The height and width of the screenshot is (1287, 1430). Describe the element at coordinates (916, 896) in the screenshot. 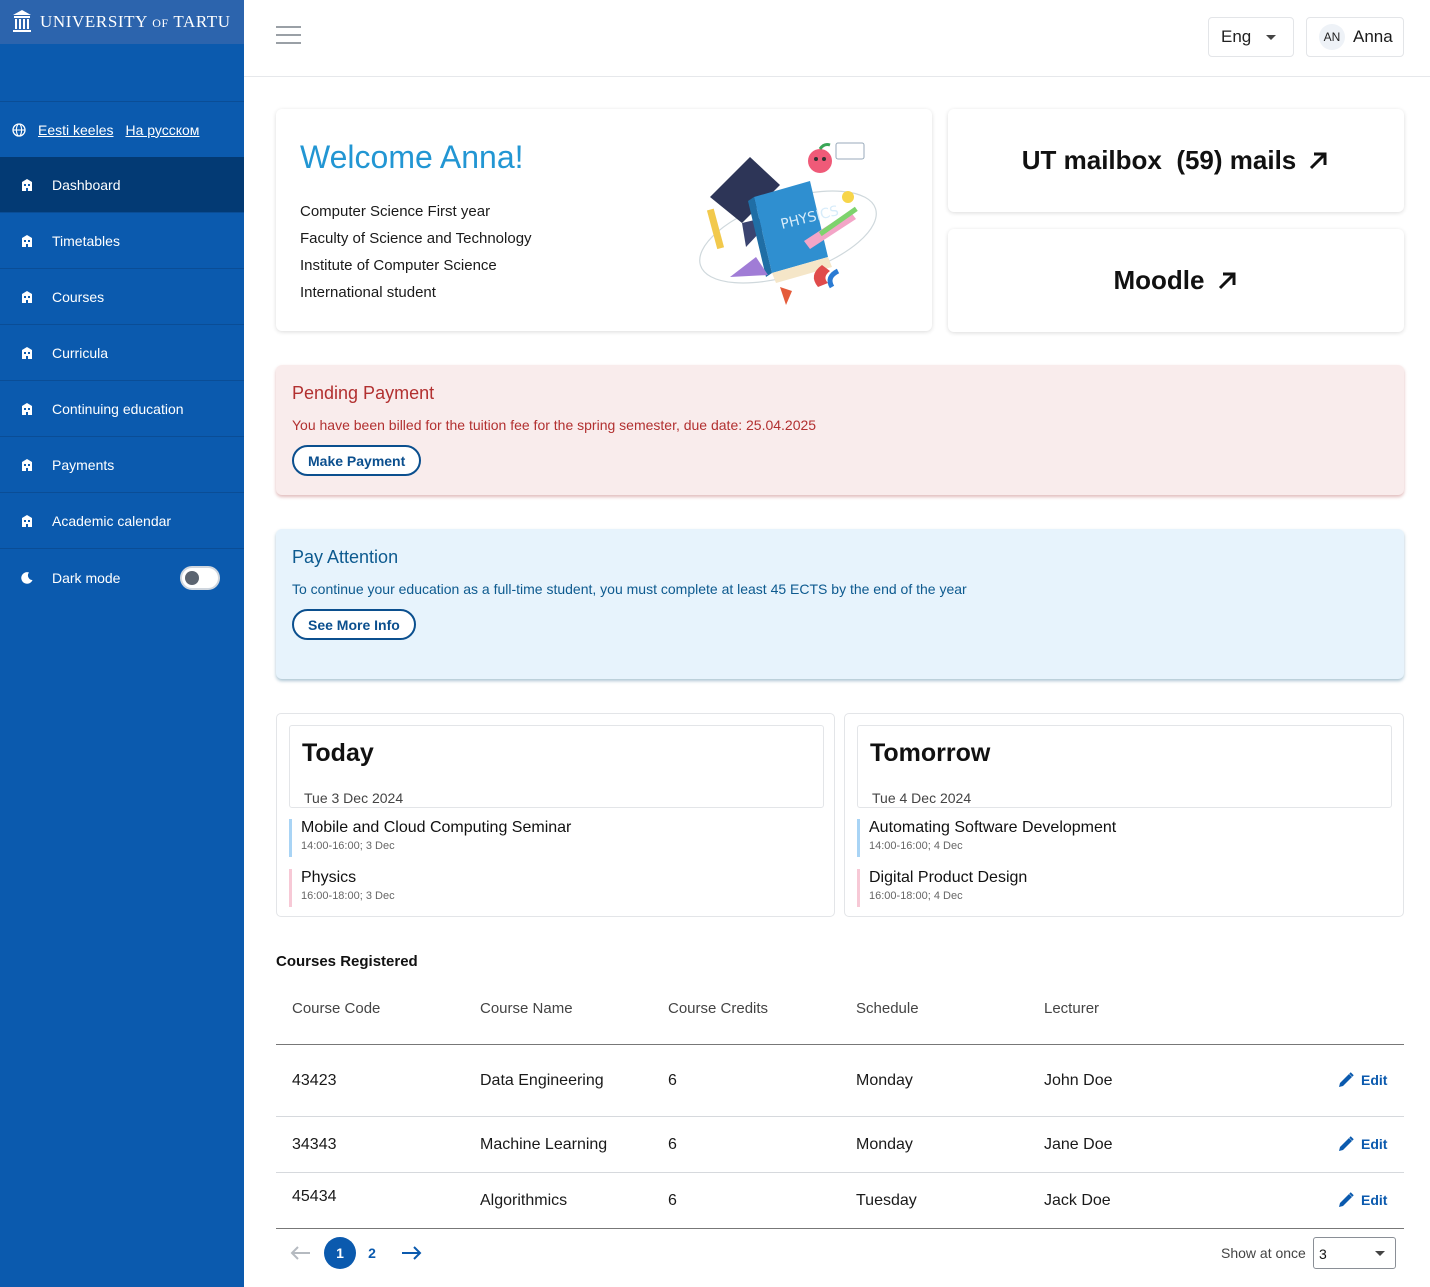

I see `event-time: 16:00-18:00; 4 Dec` at that location.